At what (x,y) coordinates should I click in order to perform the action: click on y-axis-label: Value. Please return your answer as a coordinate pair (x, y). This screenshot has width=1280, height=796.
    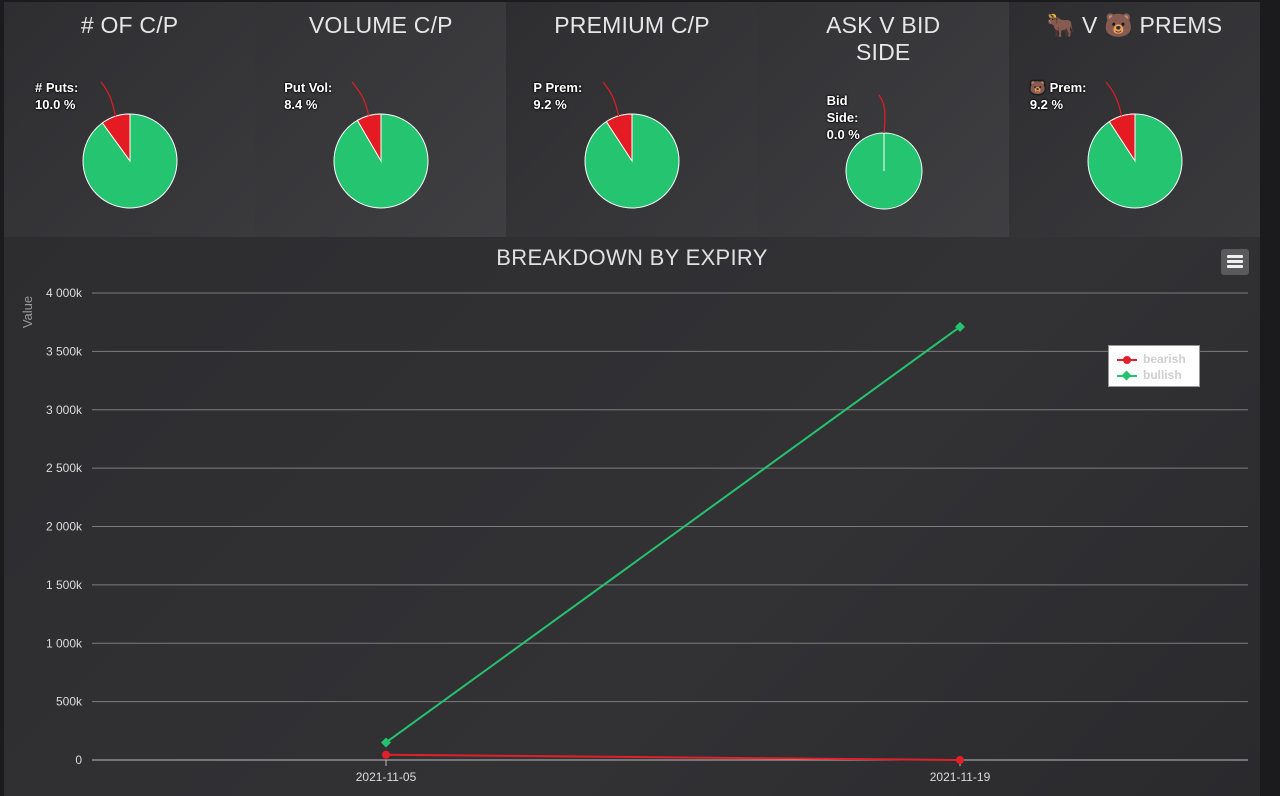
    Looking at the image, I should click on (27, 312).